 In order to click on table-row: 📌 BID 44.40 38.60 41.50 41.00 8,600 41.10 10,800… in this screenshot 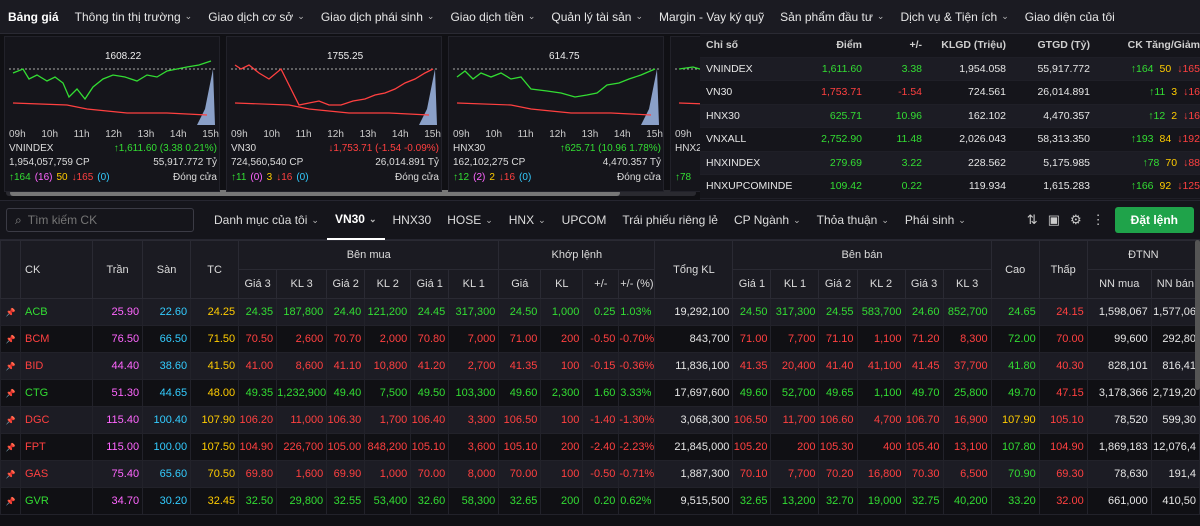, I will do `click(600, 366)`.